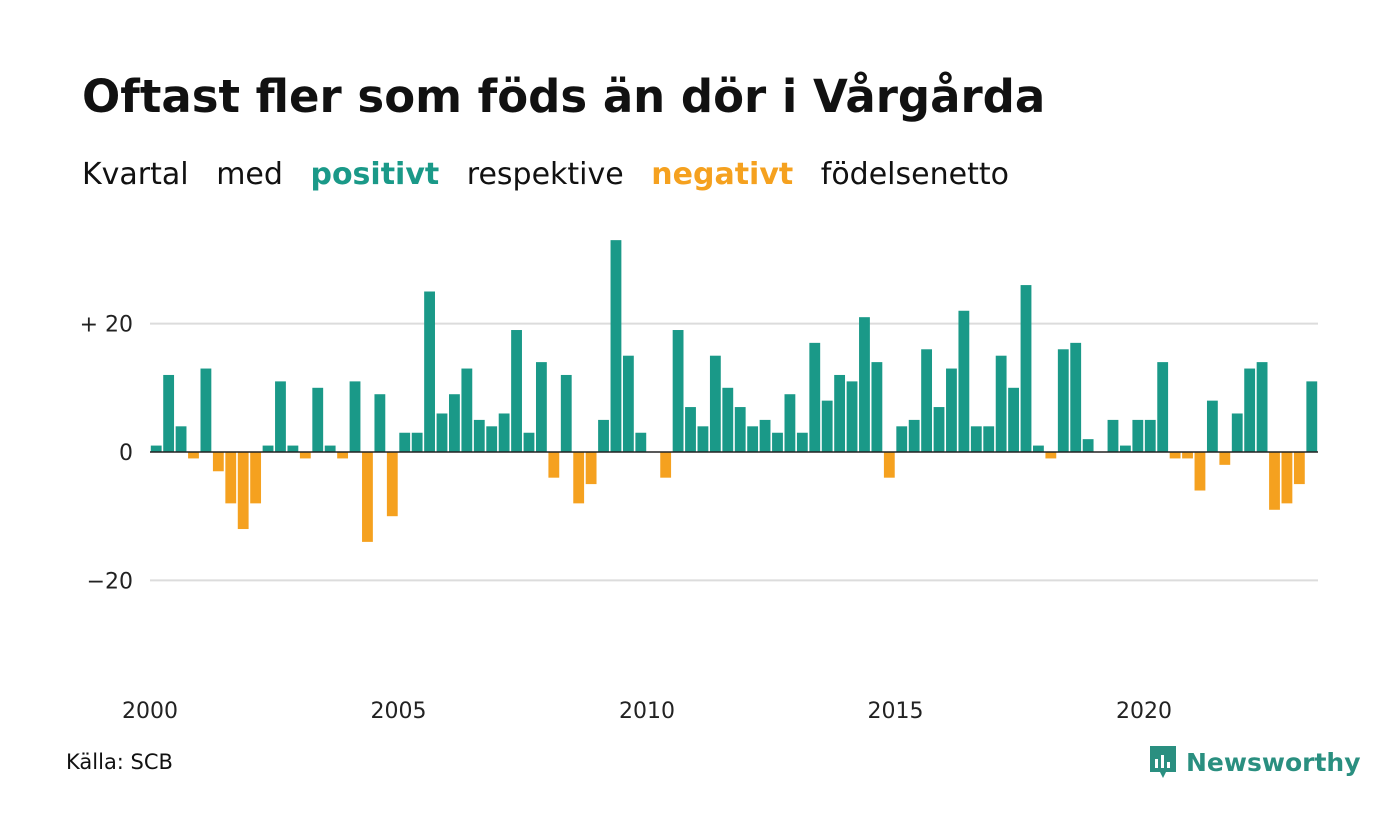 This screenshot has width=1400, height=840. What do you see at coordinates (1144, 711) in the screenshot?
I see `x-tick-label: 2020` at bounding box center [1144, 711].